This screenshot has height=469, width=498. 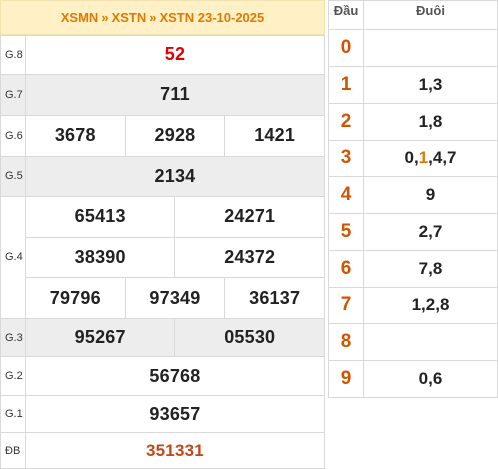 What do you see at coordinates (175, 94) in the screenshot?
I see `prize-number: 711` at bounding box center [175, 94].